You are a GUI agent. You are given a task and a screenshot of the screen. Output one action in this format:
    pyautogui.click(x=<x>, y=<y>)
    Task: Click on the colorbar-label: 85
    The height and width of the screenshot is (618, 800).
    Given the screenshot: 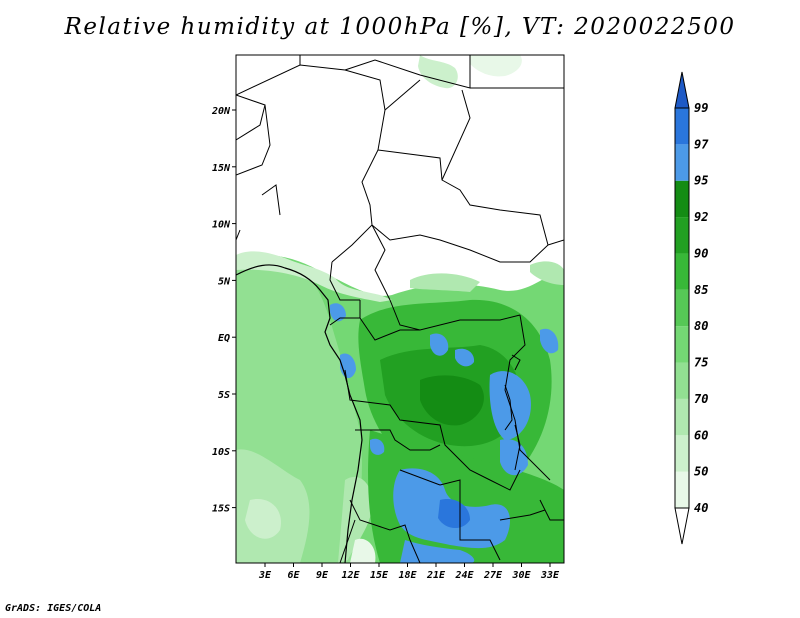 What is the action you would take?
    pyautogui.click(x=701, y=290)
    